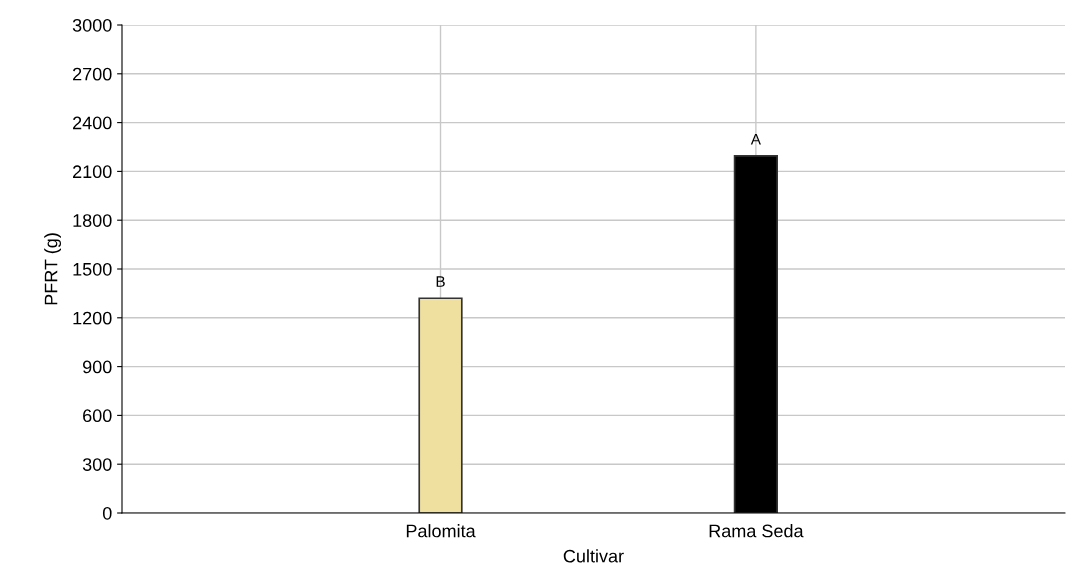  I want to click on y-tick-label: 1800, so click(92, 220).